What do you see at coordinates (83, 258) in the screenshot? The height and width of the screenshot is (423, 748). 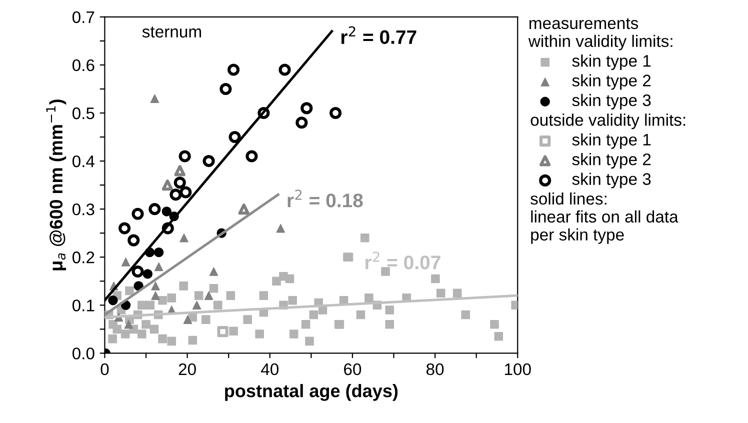 I see `y-tick-label: 0.2` at bounding box center [83, 258].